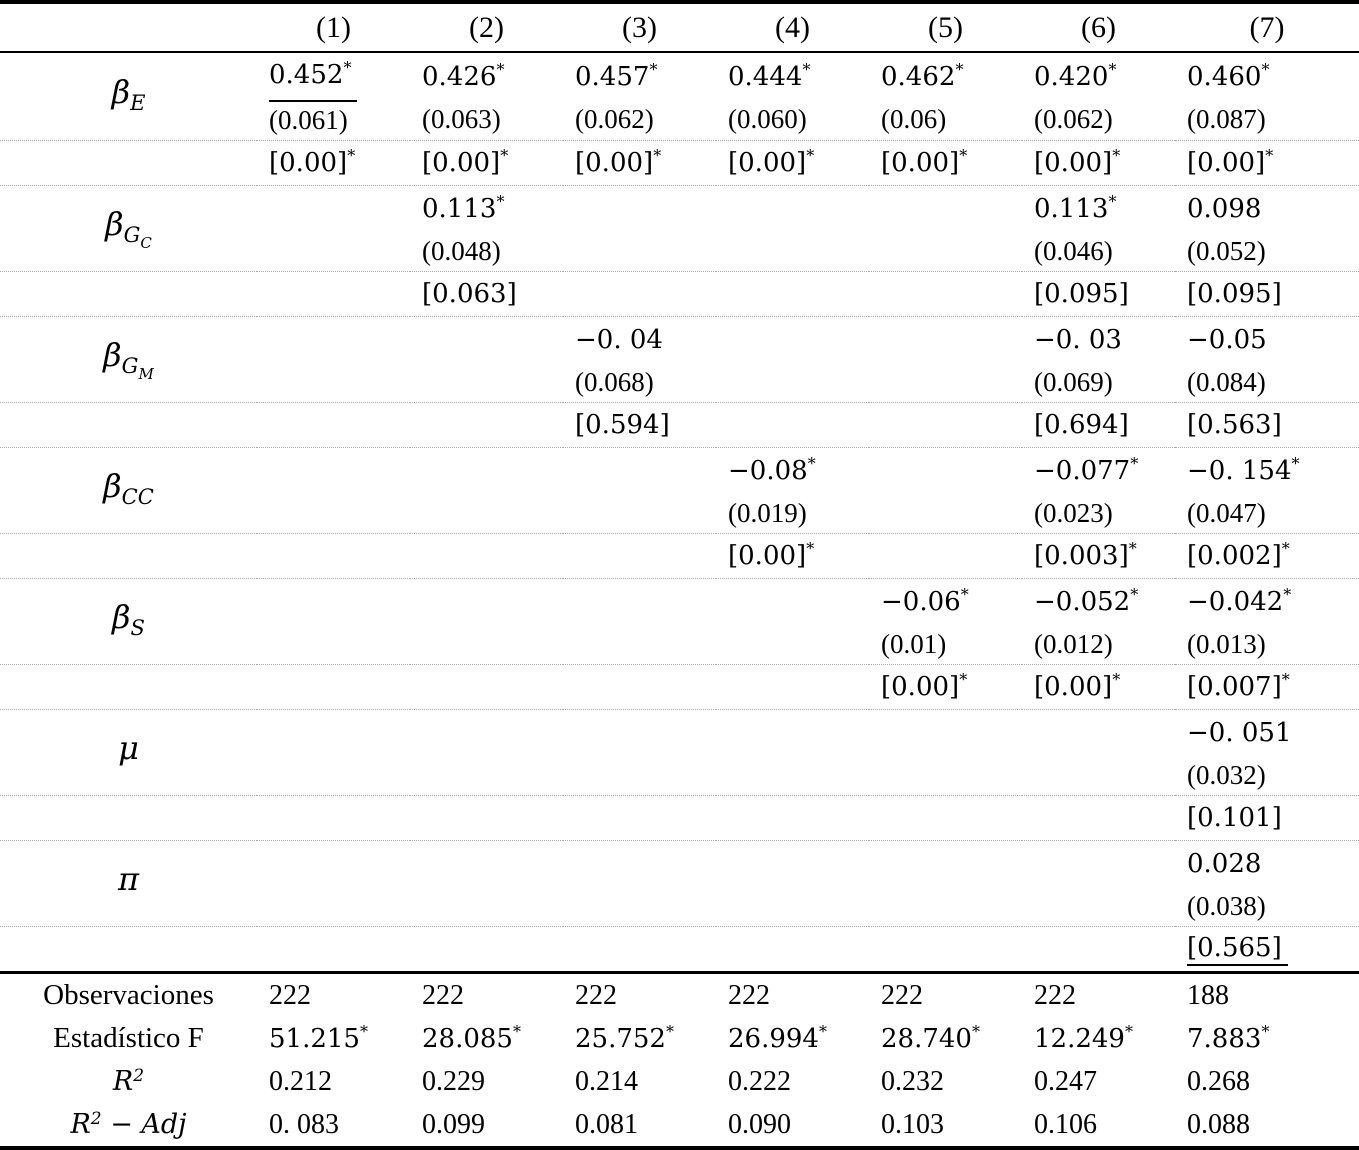 The image size is (1359, 1150). Describe the element at coordinates (767, 118) in the screenshot. I see `std-error: (0.060)` at that location.